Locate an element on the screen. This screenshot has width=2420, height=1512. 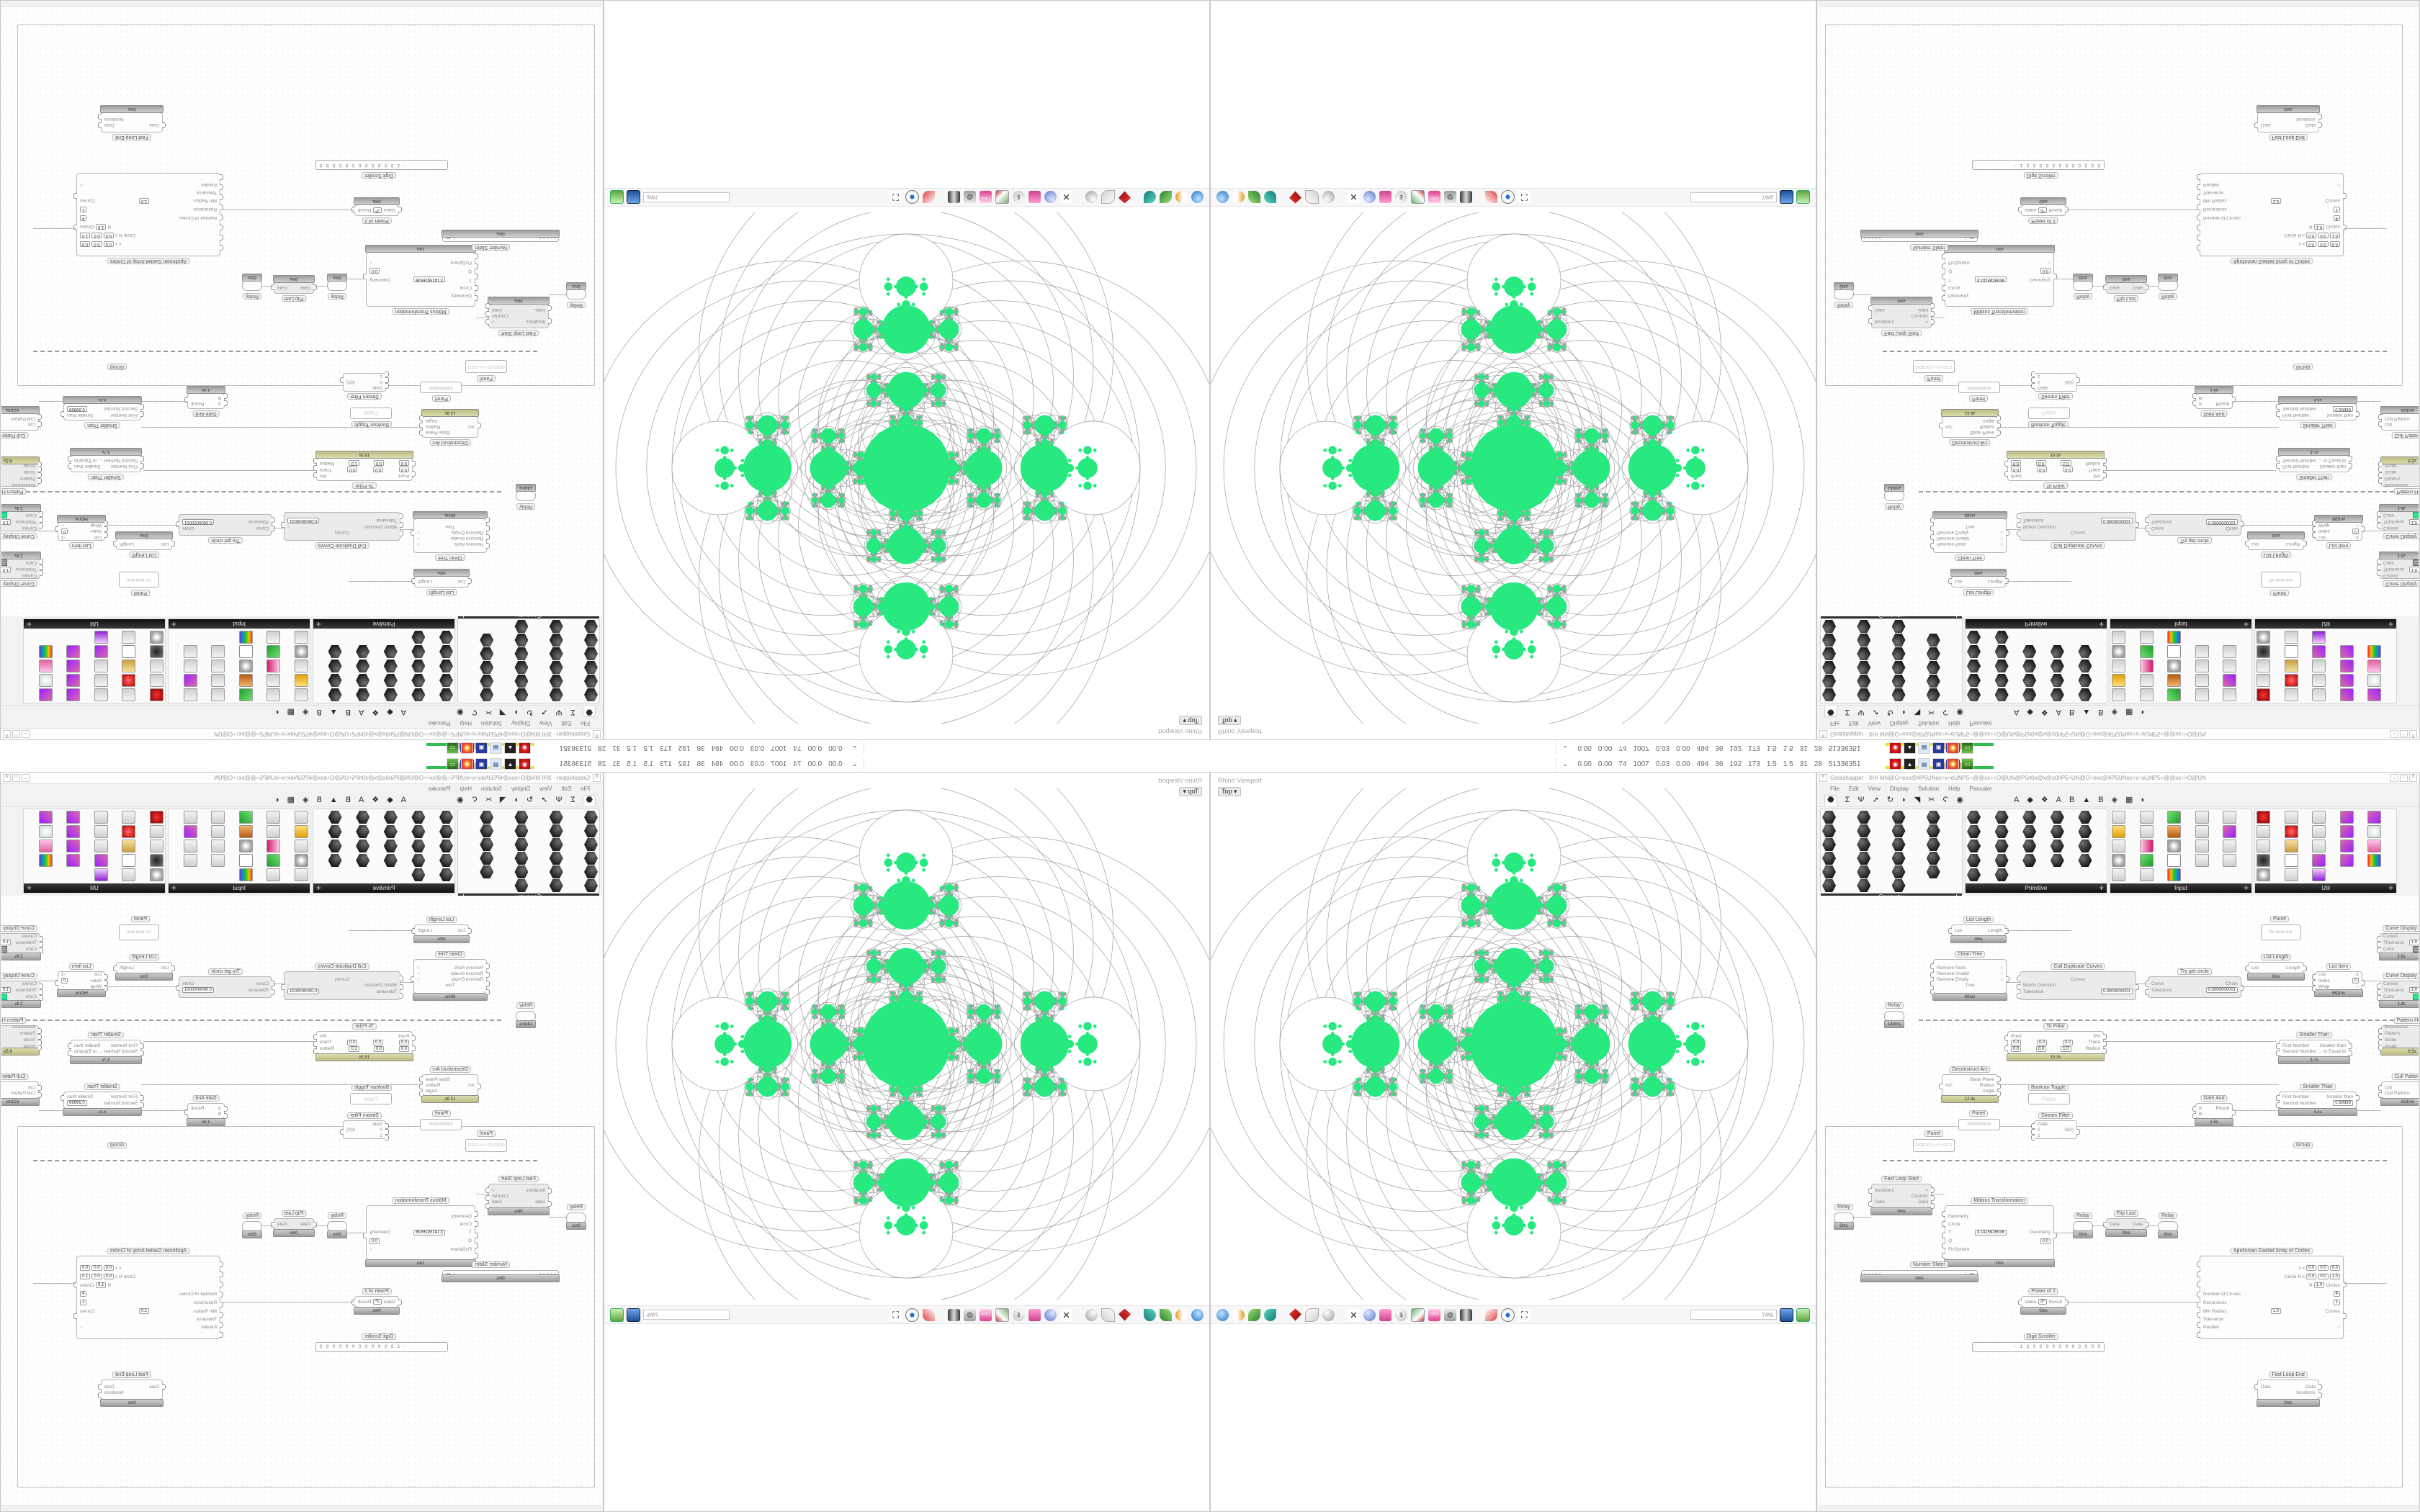
close-button: X is located at coordinates (7, 778).